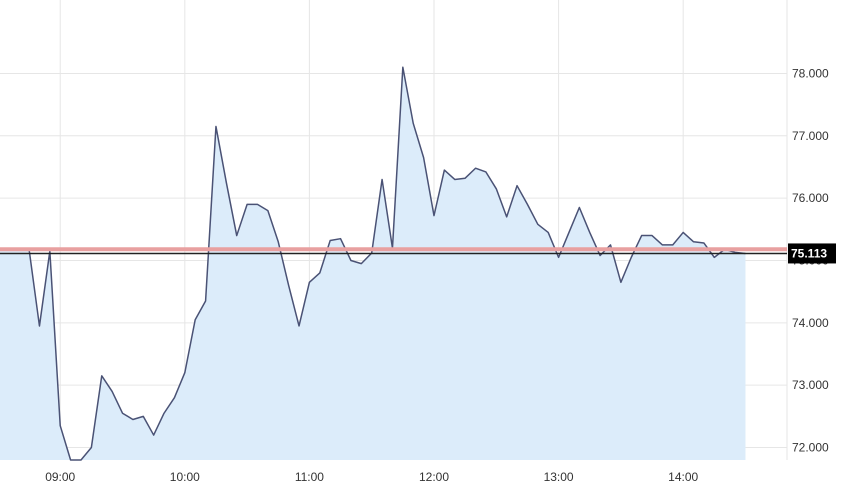  Describe the element at coordinates (810, 198) in the screenshot. I see `y-tick-label: 76.000` at that location.